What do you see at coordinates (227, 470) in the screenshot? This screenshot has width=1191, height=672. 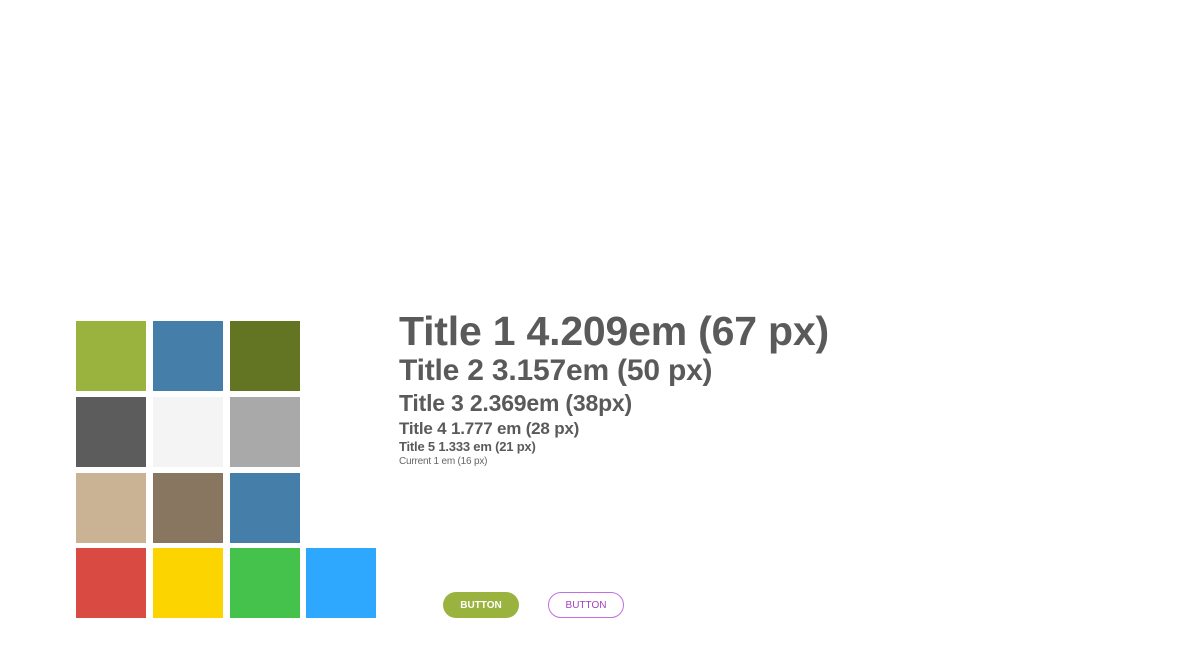 I see `color-palette` at bounding box center [227, 470].